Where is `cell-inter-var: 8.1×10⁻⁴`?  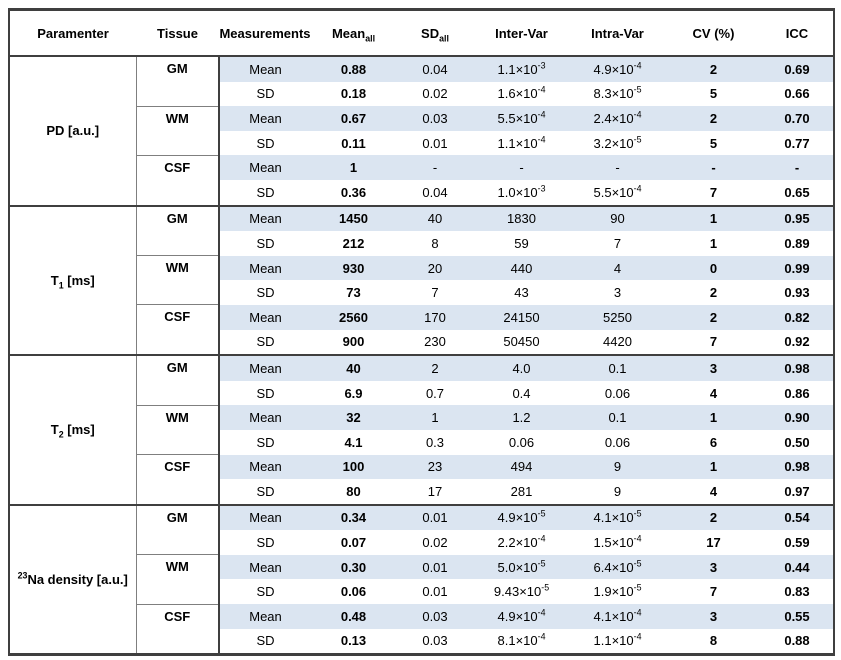
cell-inter-var: 8.1×10⁻⁴ is located at coordinates (521, 640).